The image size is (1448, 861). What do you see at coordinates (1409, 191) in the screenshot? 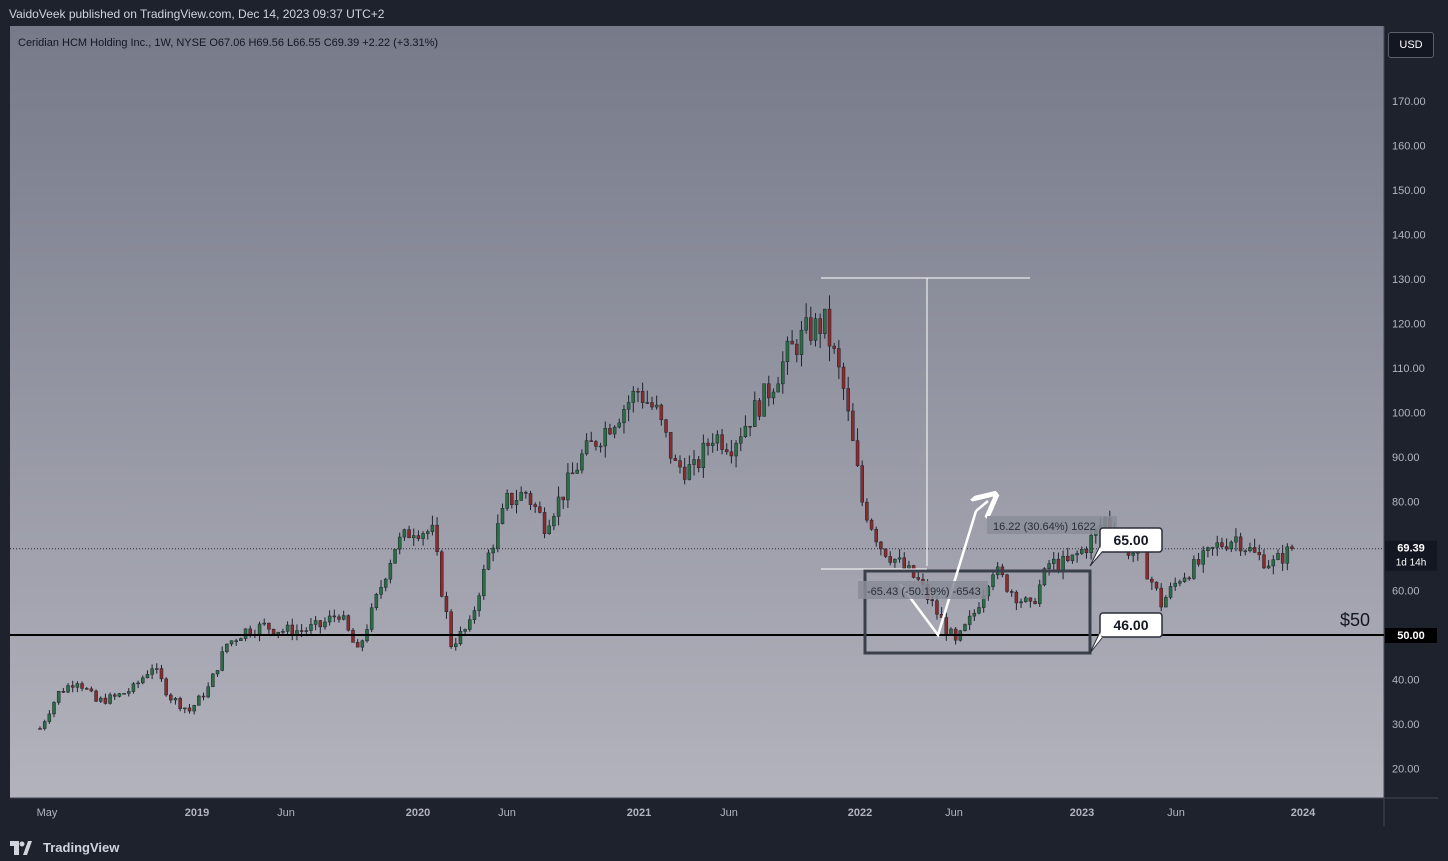
I see `price-tick-label: 150.00` at bounding box center [1409, 191].